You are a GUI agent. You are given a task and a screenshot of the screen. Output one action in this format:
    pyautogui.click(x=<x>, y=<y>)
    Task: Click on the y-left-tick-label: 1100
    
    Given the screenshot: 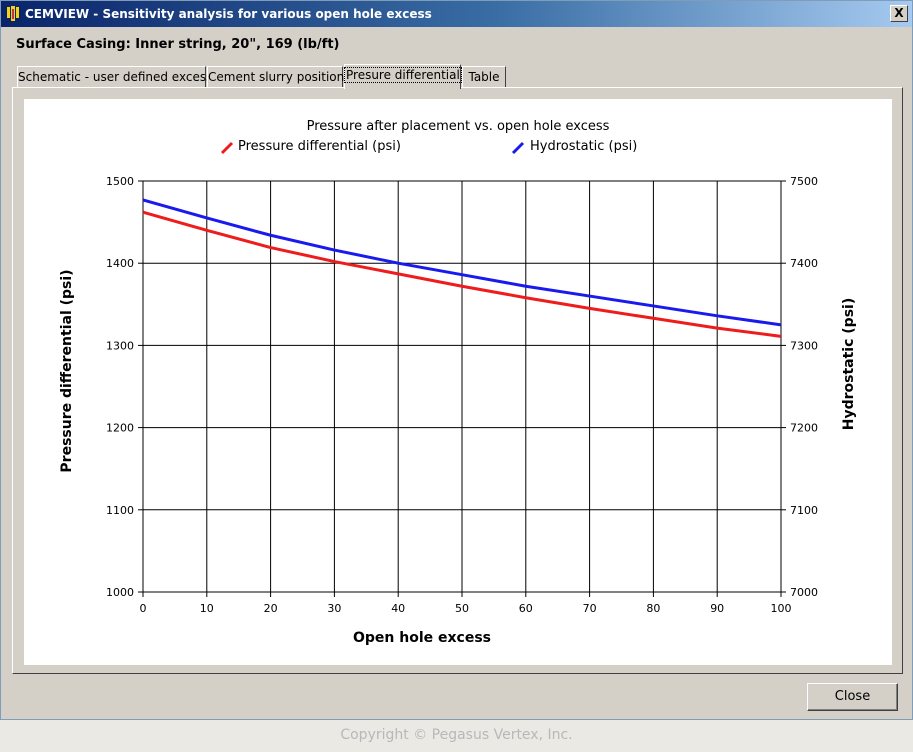 What is the action you would take?
    pyautogui.click(x=120, y=510)
    